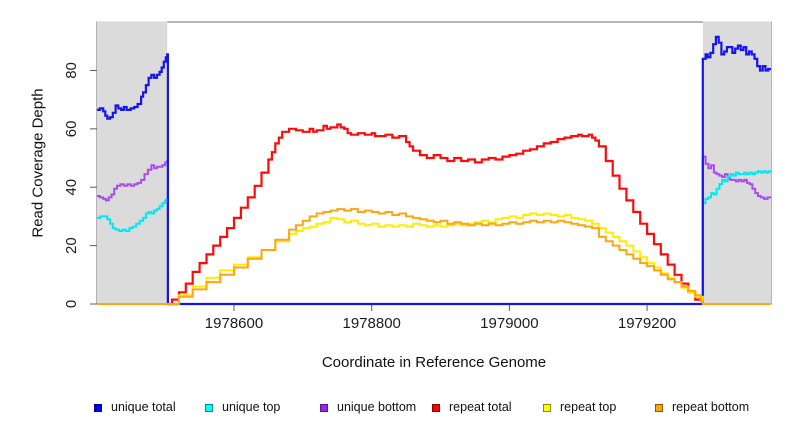 This screenshot has height=432, width=792. What do you see at coordinates (434, 362) in the screenshot?
I see `x-axis-title: Coordinate in Reference Genome` at bounding box center [434, 362].